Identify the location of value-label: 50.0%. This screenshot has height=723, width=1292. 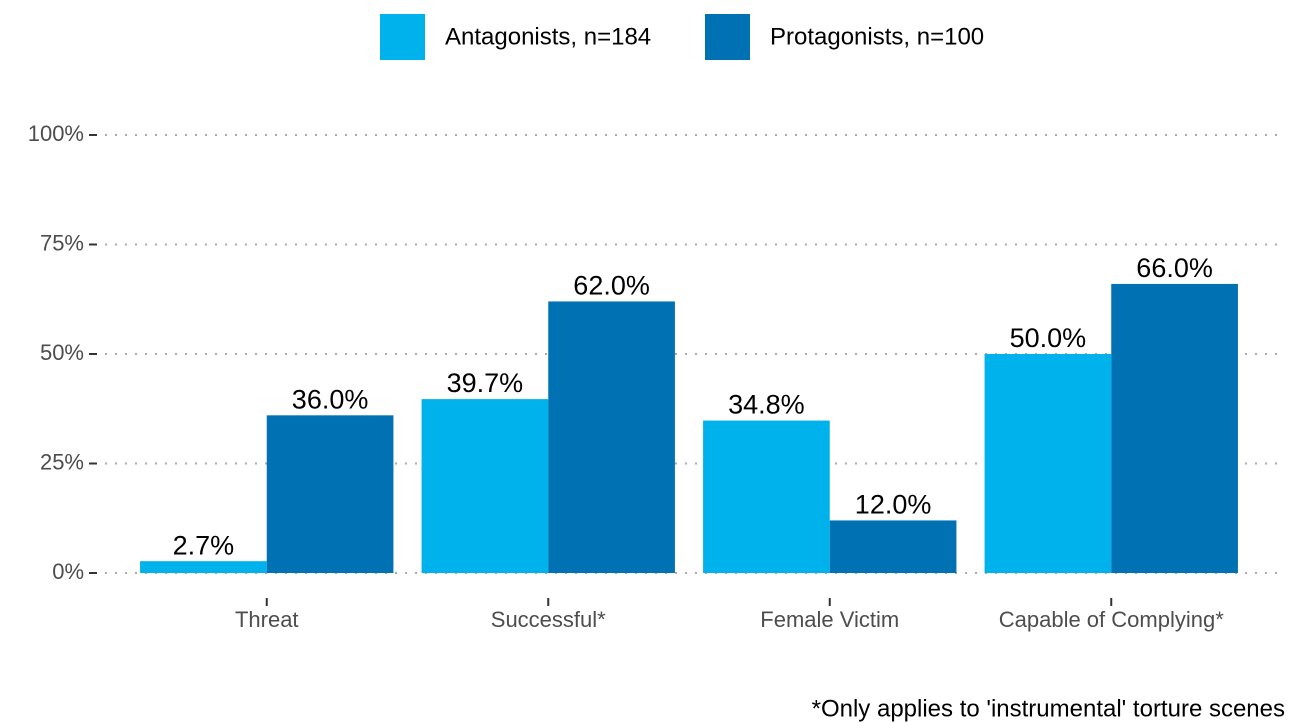
(1048, 338).